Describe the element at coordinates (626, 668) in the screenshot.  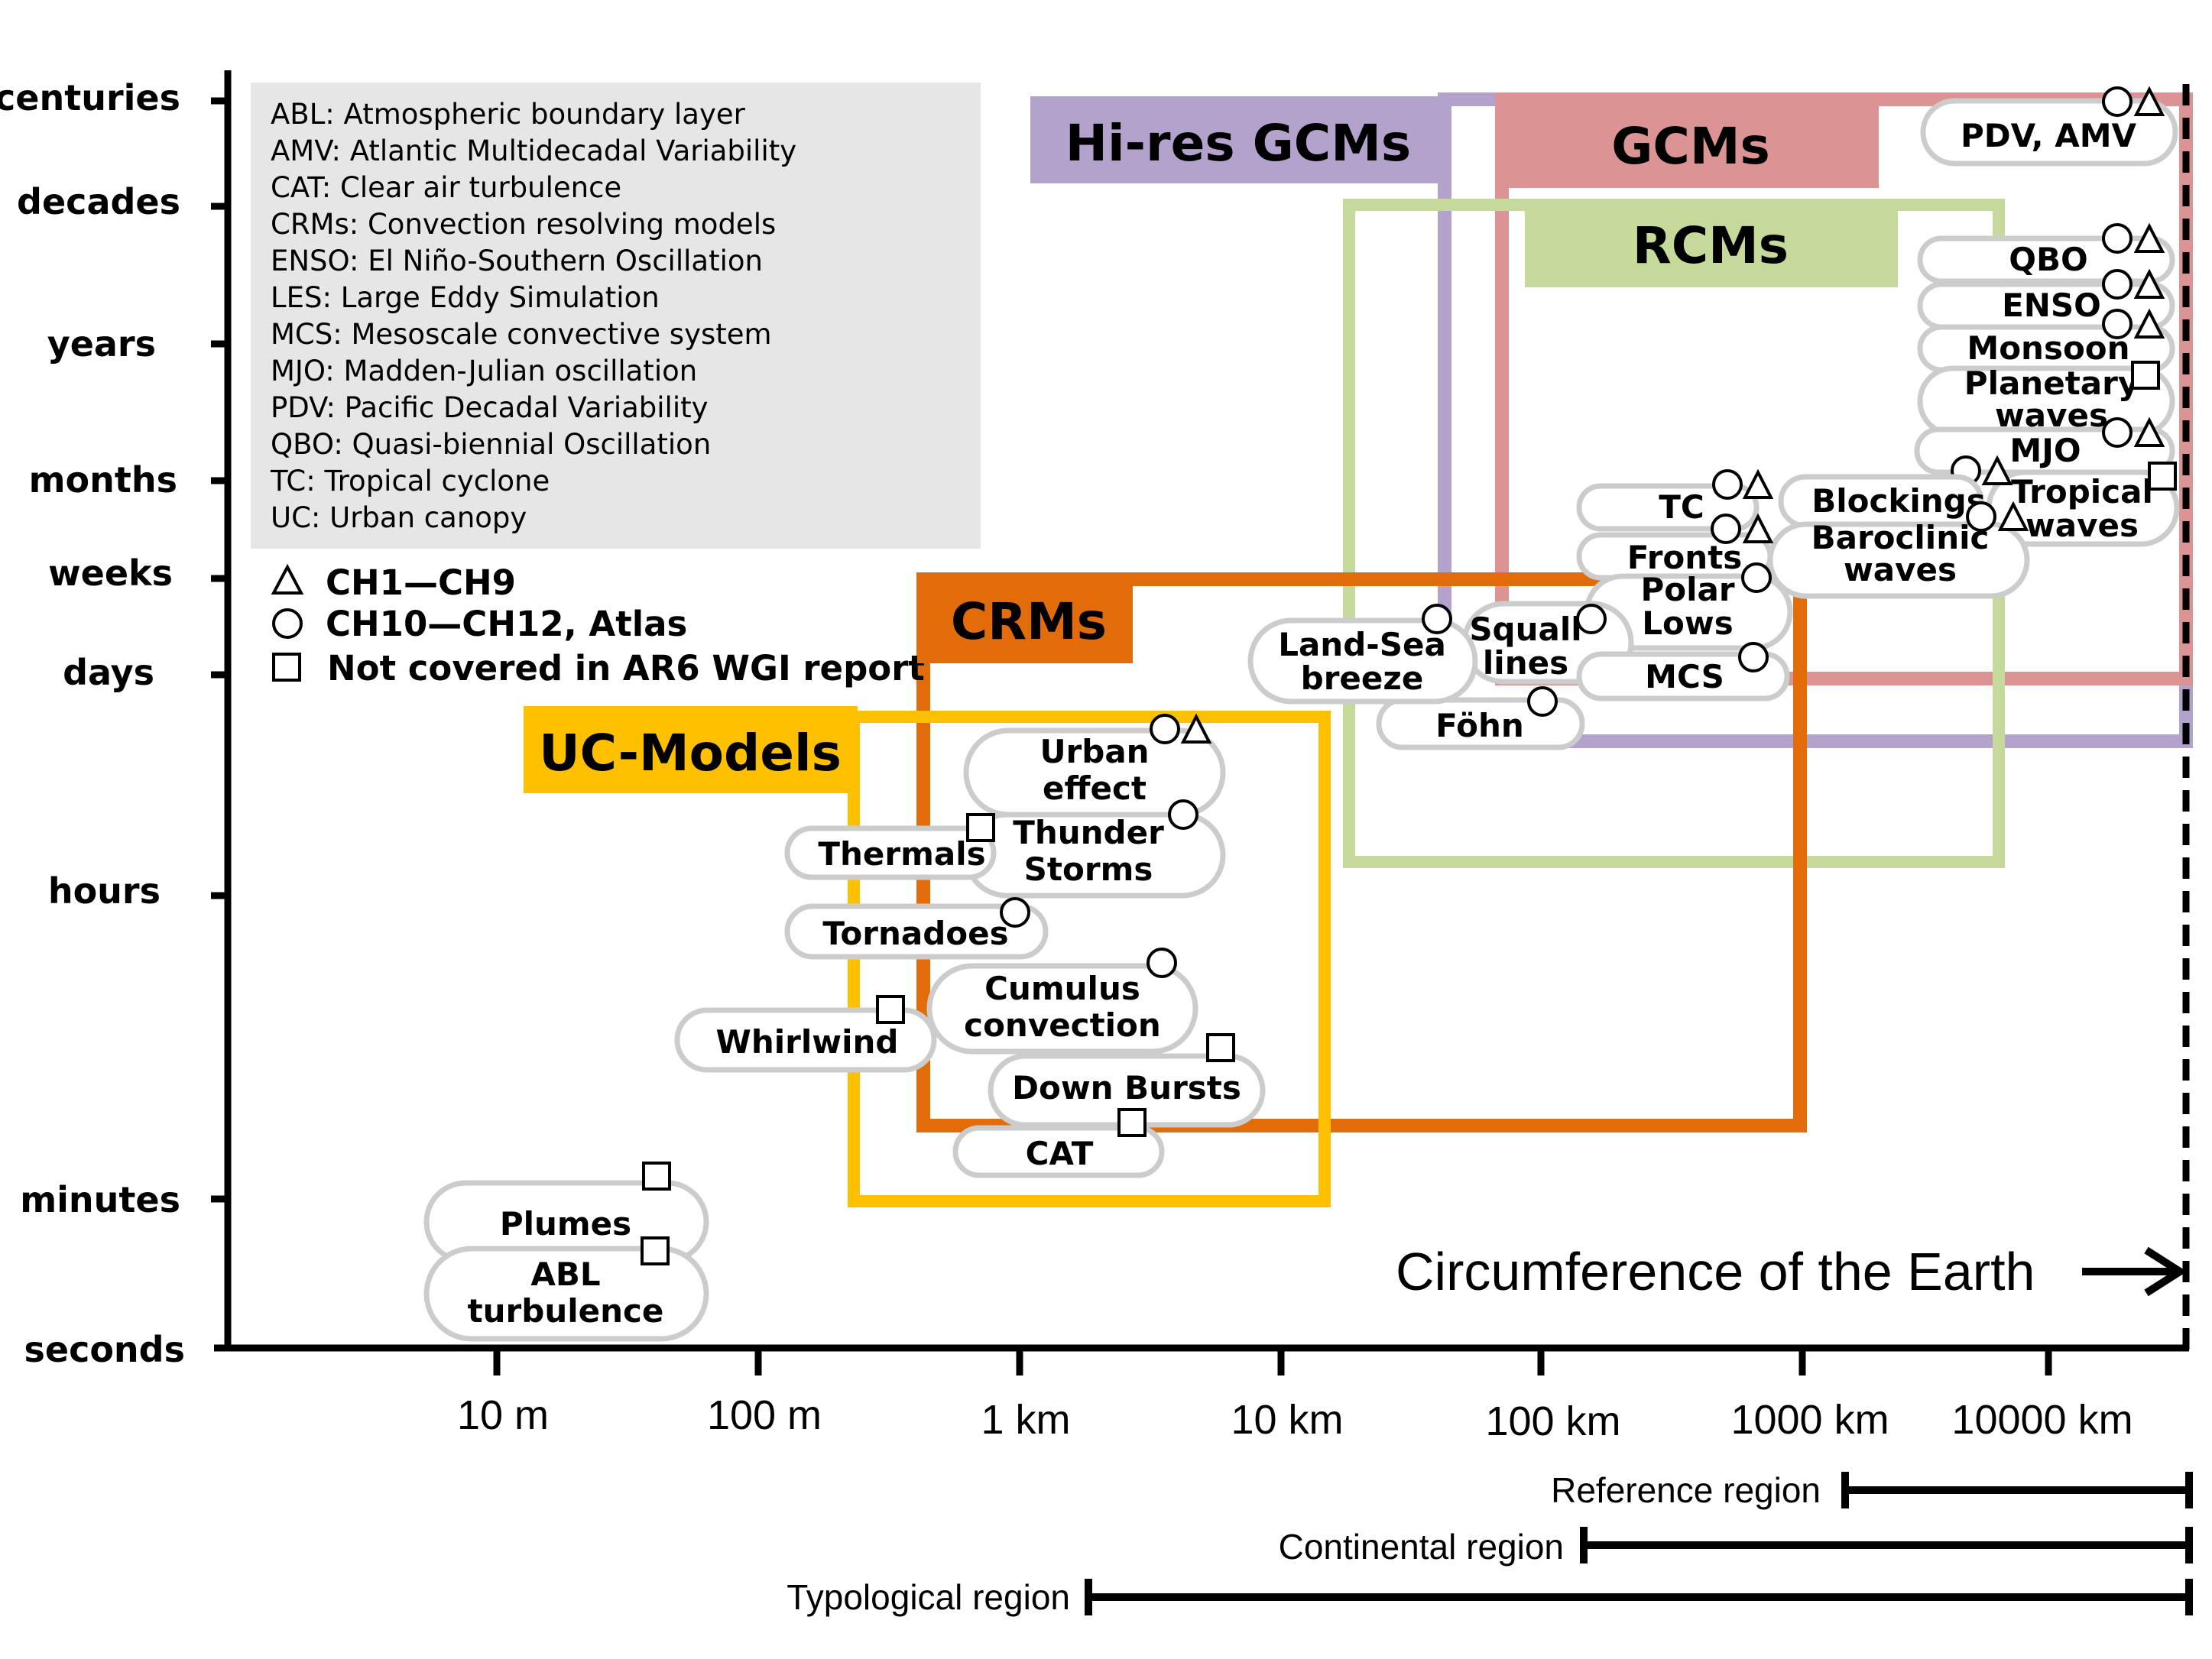
I see `legend-square-label: Not covered in AR6 WGI report` at that location.